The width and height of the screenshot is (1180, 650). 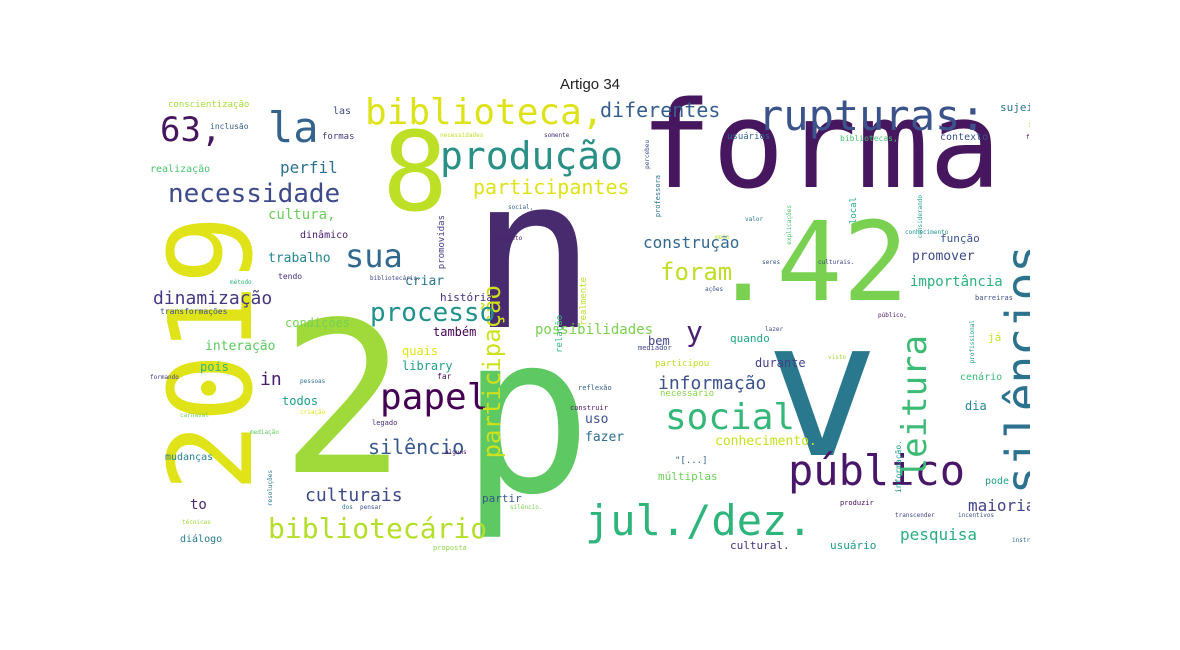 I want to click on cloud-word: participou, so click(x=682, y=364).